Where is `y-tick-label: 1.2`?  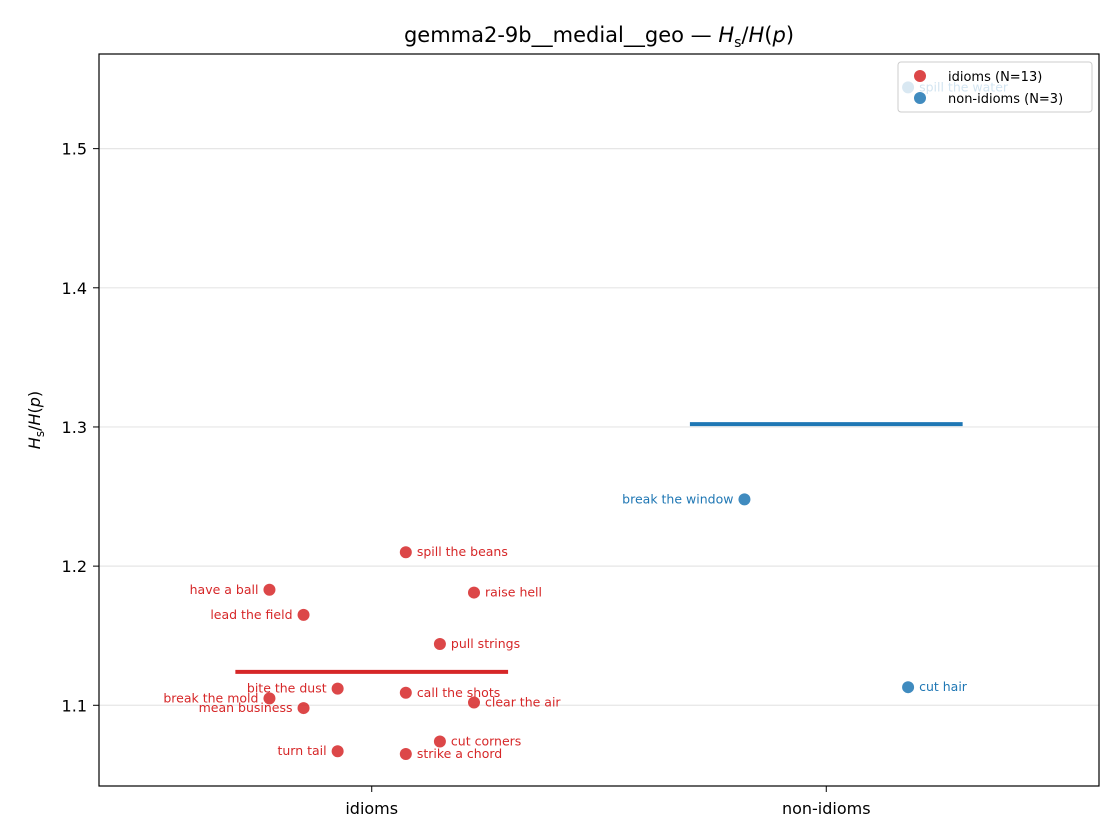
y-tick-label: 1.2 is located at coordinates (74, 566).